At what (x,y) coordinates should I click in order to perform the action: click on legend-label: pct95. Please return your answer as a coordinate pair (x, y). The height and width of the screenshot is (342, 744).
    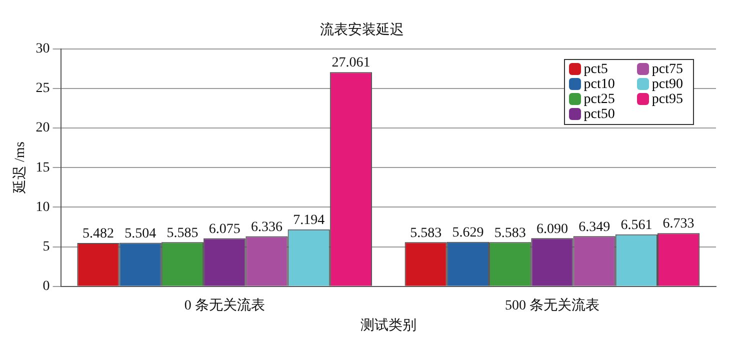
    Looking at the image, I should click on (667, 99).